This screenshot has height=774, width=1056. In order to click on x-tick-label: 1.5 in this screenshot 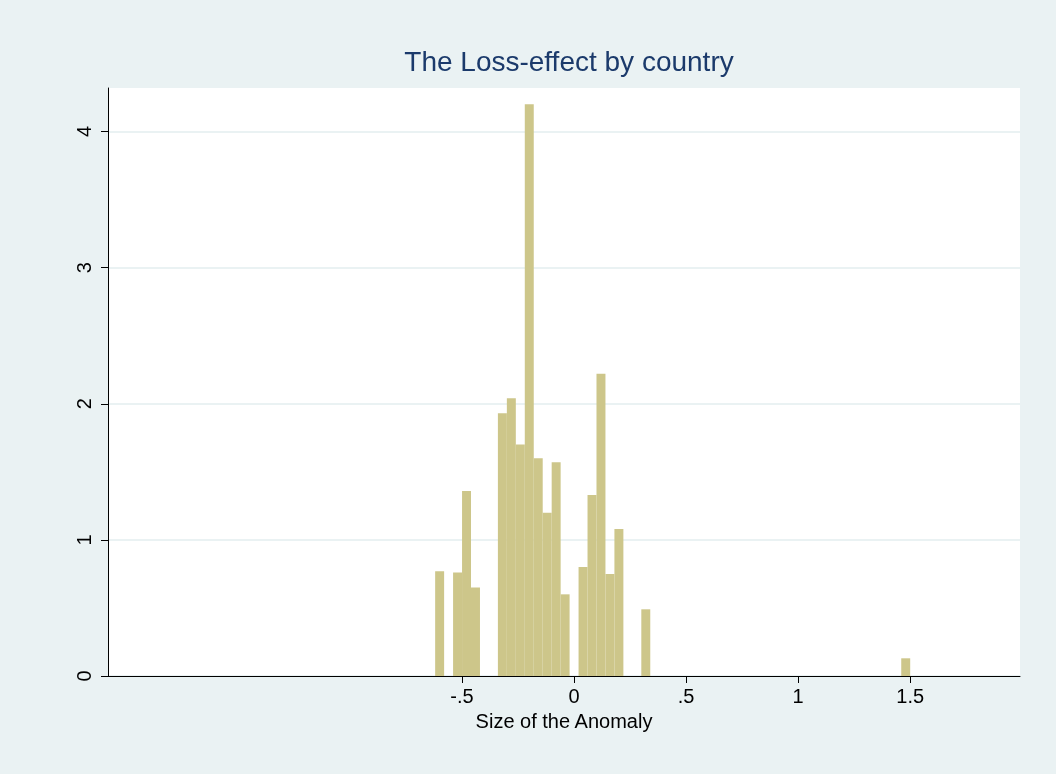, I will do `click(910, 696)`.